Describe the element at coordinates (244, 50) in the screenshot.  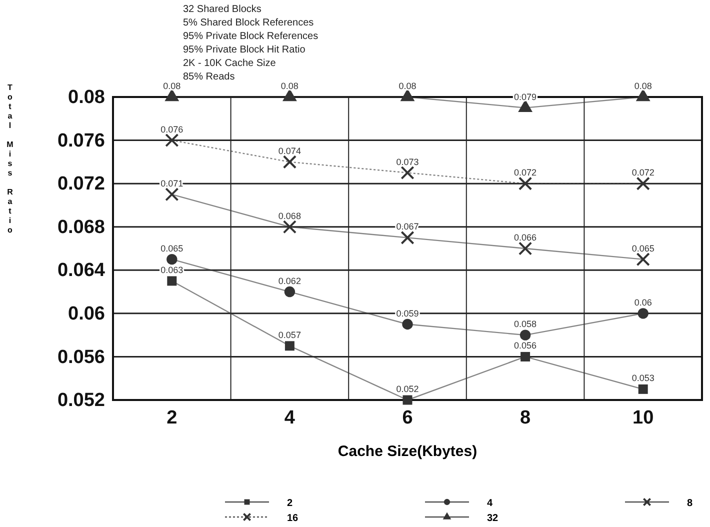
I see `text: 95% Private Block Hit Ratio` at that location.